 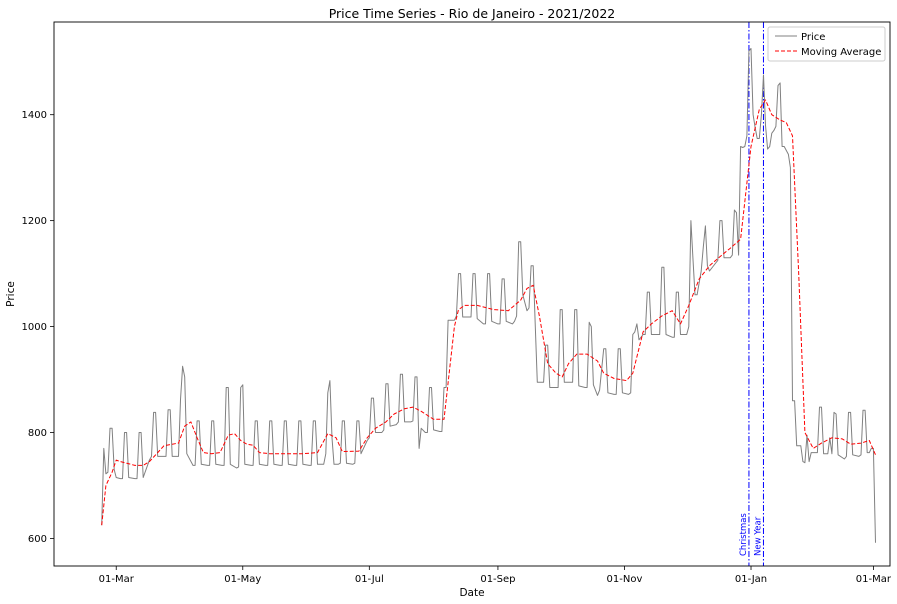 I want to click on y-axis: 600 800 1000 1200 1400, so click(x=38, y=327).